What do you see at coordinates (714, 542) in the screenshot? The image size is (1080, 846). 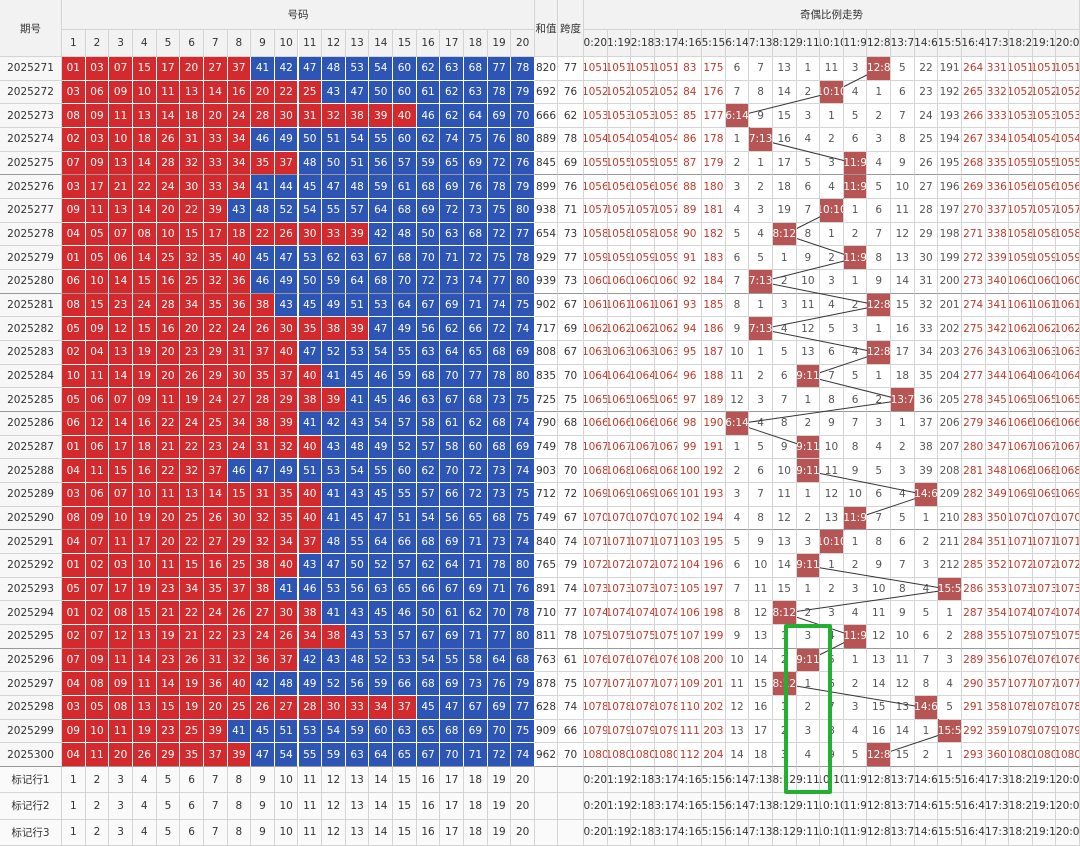 I see `omission: 195` at bounding box center [714, 542].